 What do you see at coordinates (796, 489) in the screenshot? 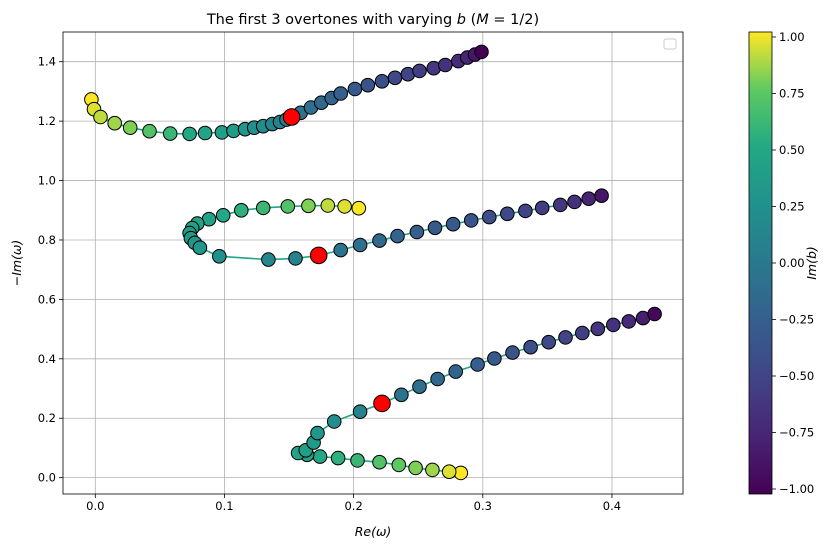
I see `colorbar-tick-label: −1.00` at bounding box center [796, 489].